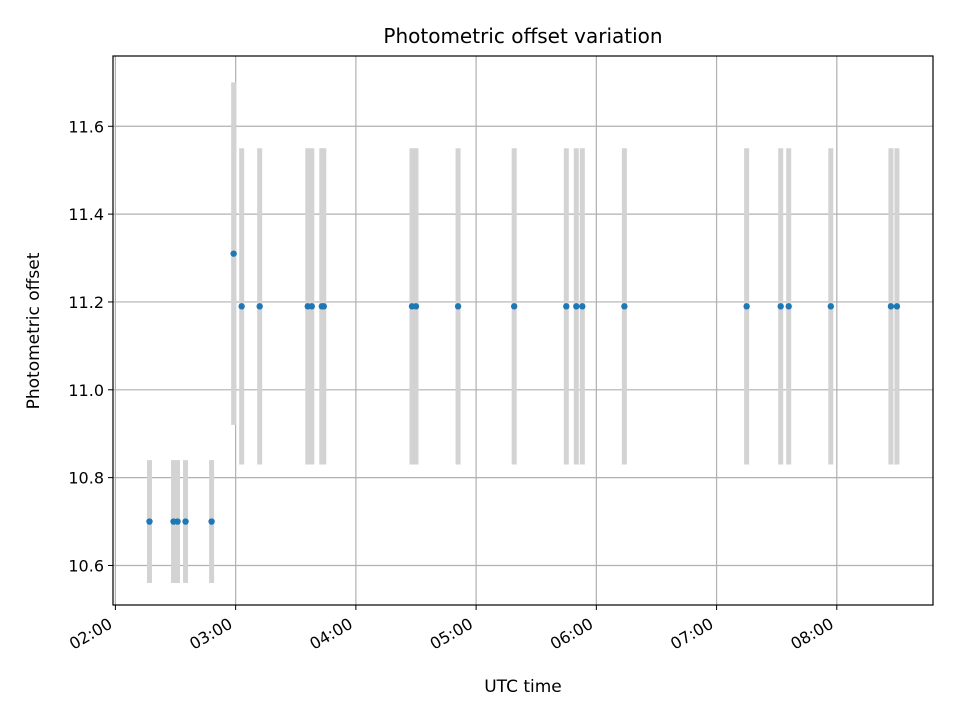 The height and width of the screenshot is (720, 960). Describe the element at coordinates (34, 330) in the screenshot. I see `y-axis-label: Photometric offset` at that location.